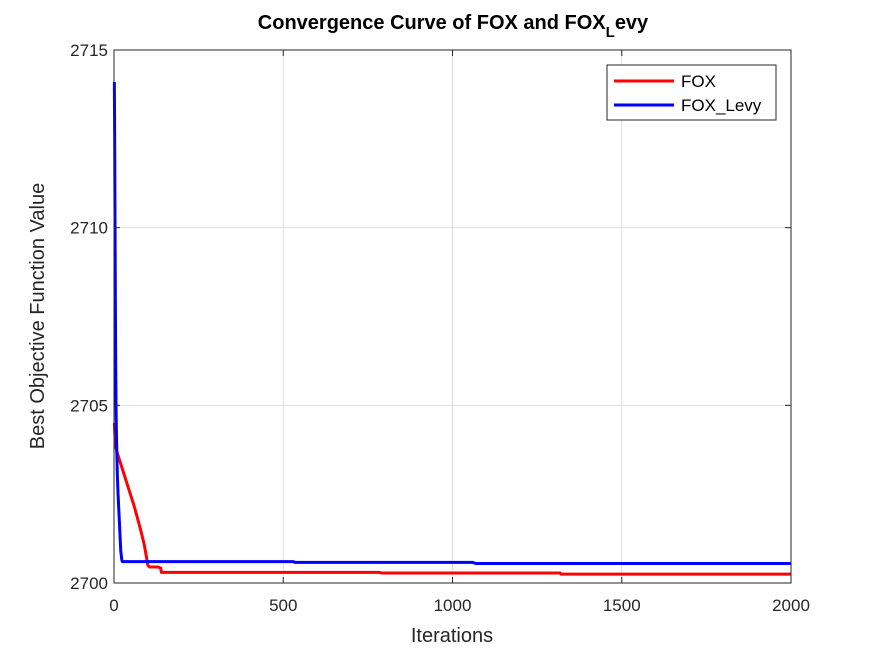  What do you see at coordinates (89, 405) in the screenshot?
I see `y-tick-label: 2705` at bounding box center [89, 405].